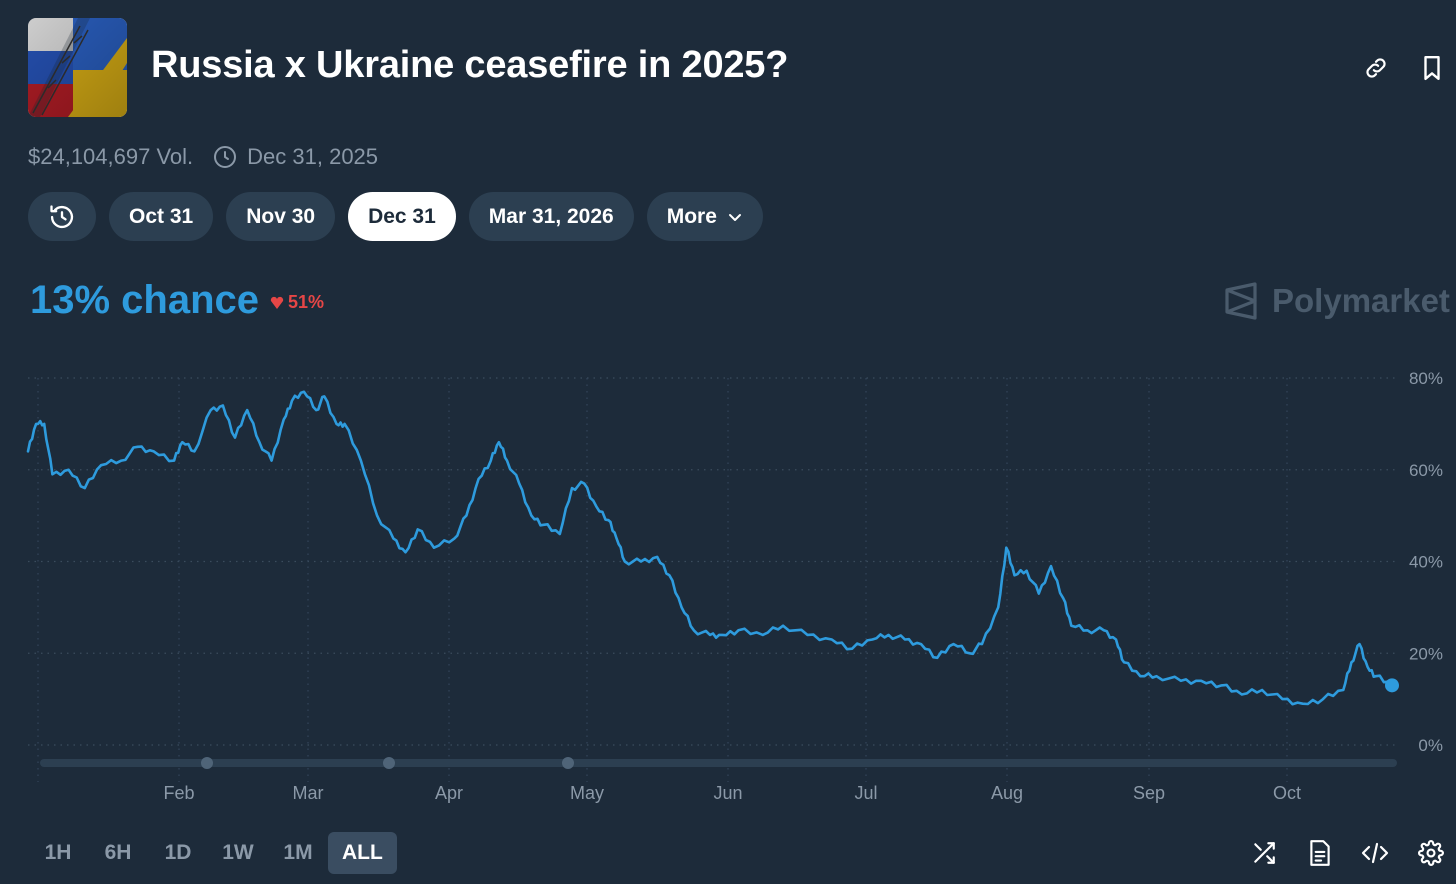  What do you see at coordinates (308, 793) in the screenshot?
I see `x-tick-label: Mar` at bounding box center [308, 793].